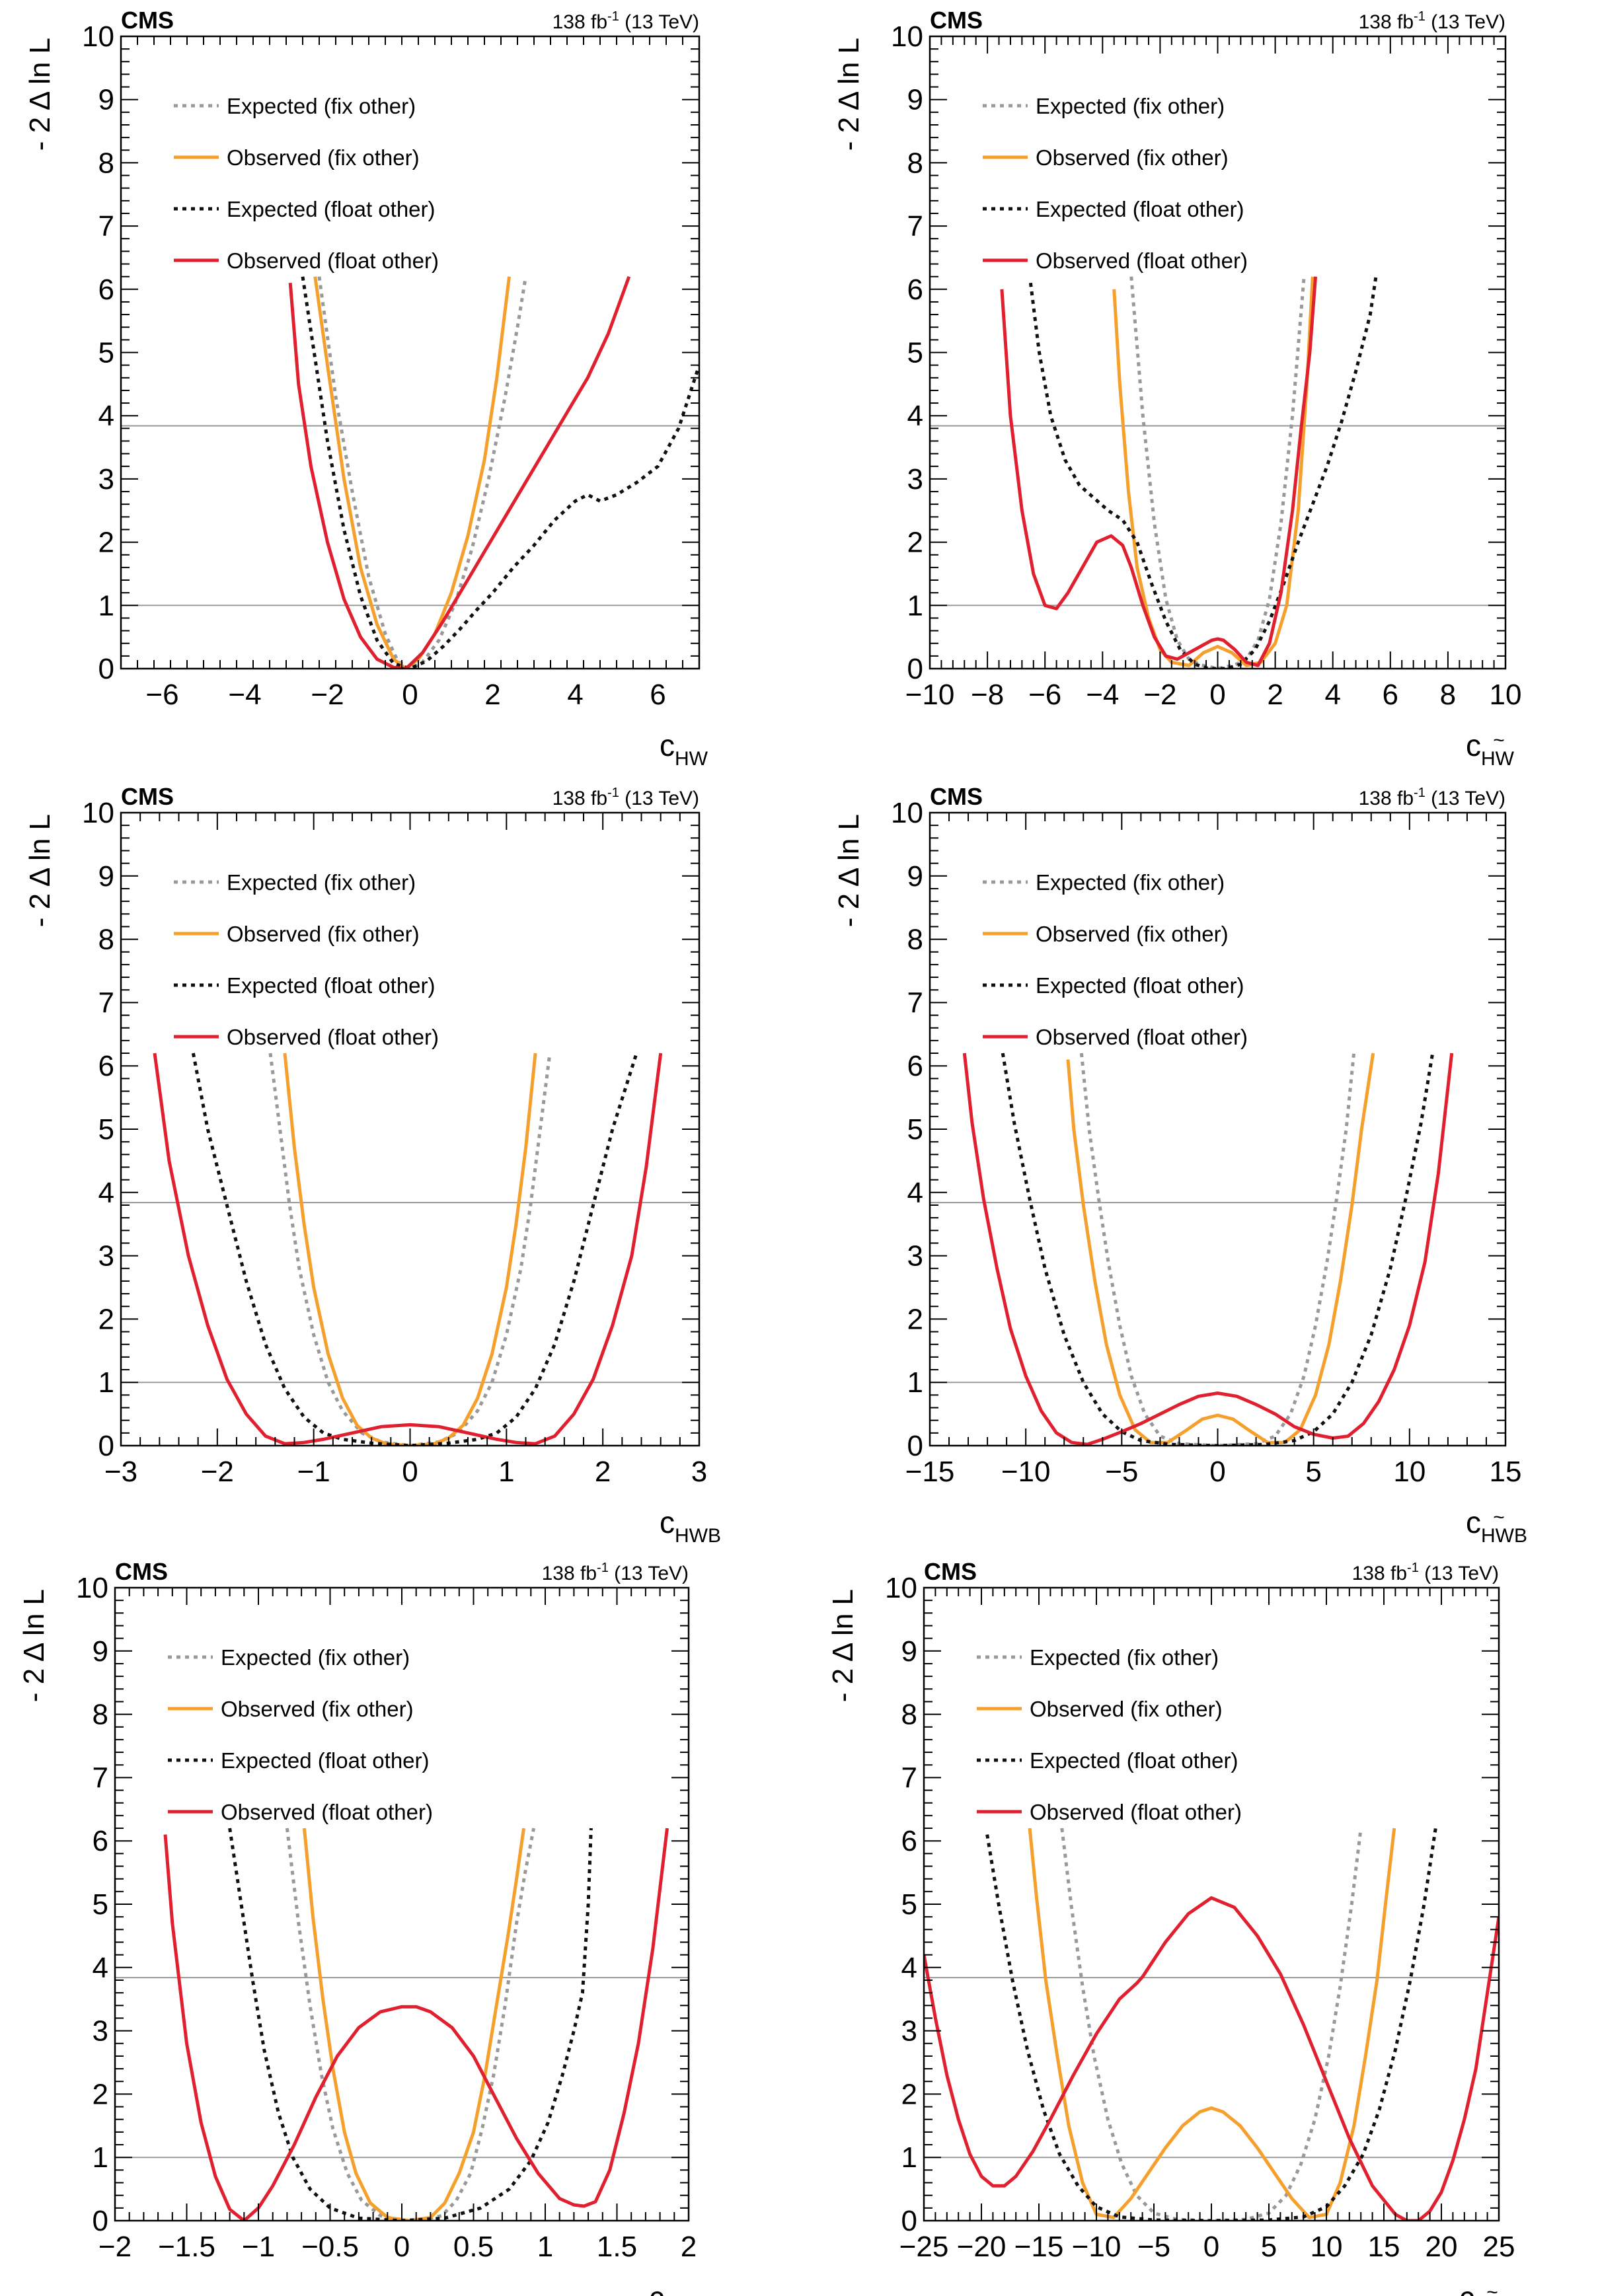  I want to click on x-tick-label: −4, so click(245, 695).